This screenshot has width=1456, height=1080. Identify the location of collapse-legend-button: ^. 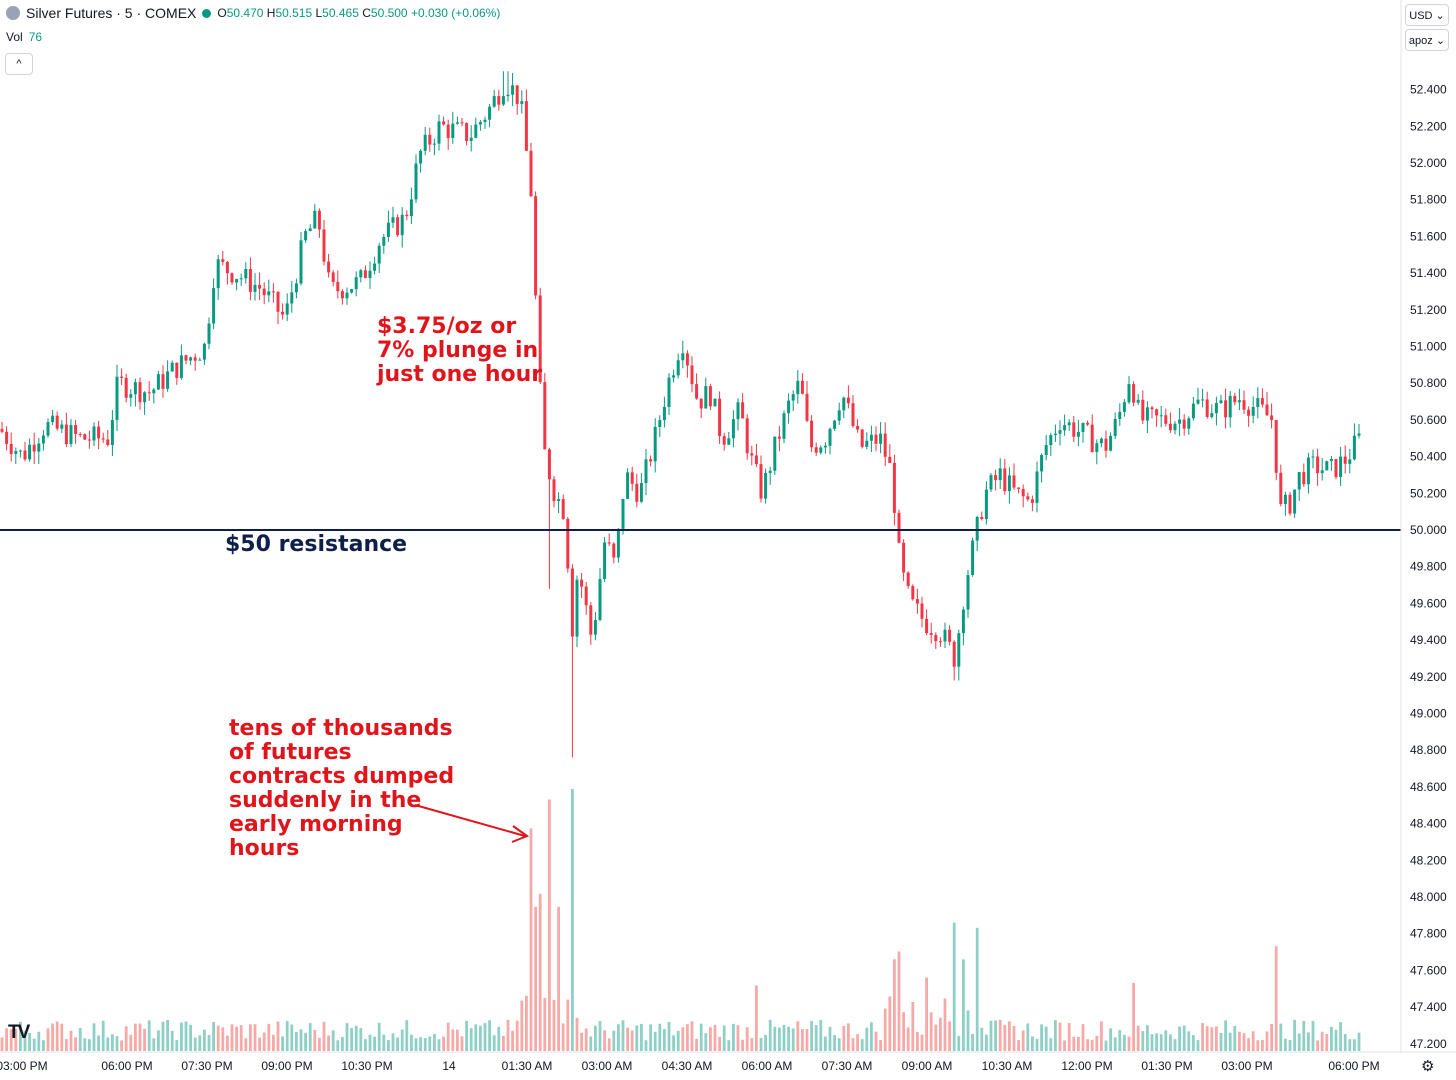
(19, 64).